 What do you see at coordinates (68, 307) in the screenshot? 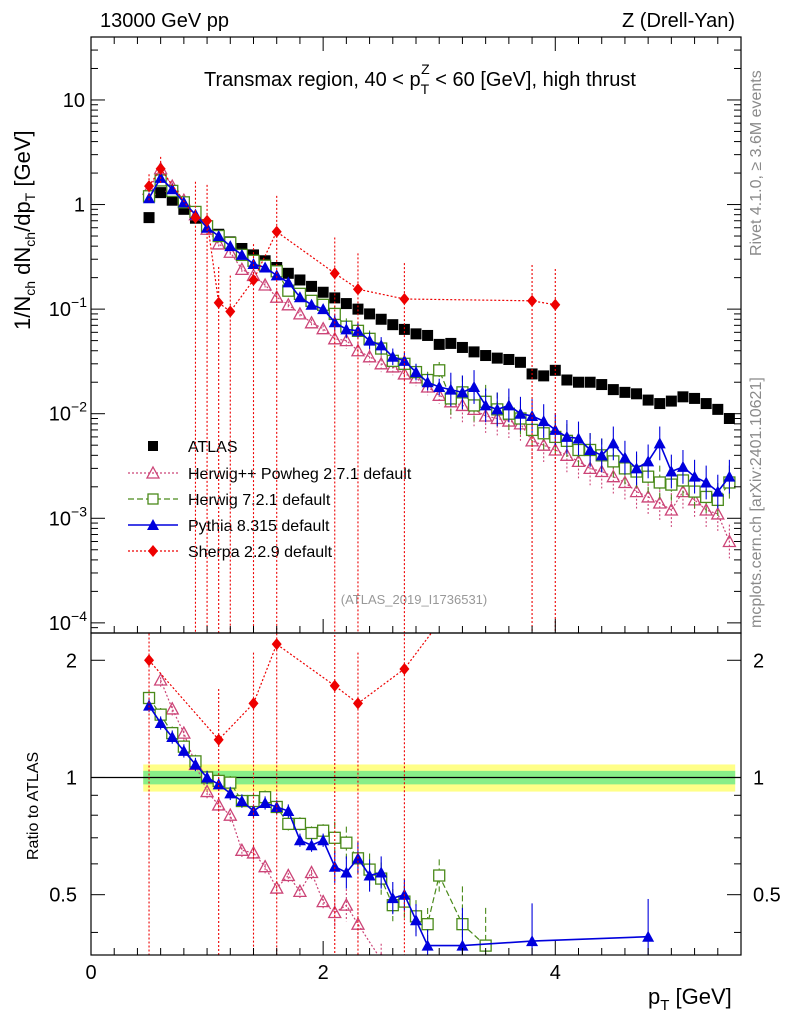
I see `main-y-tick-label: 10⁻¹` at bounding box center [68, 307].